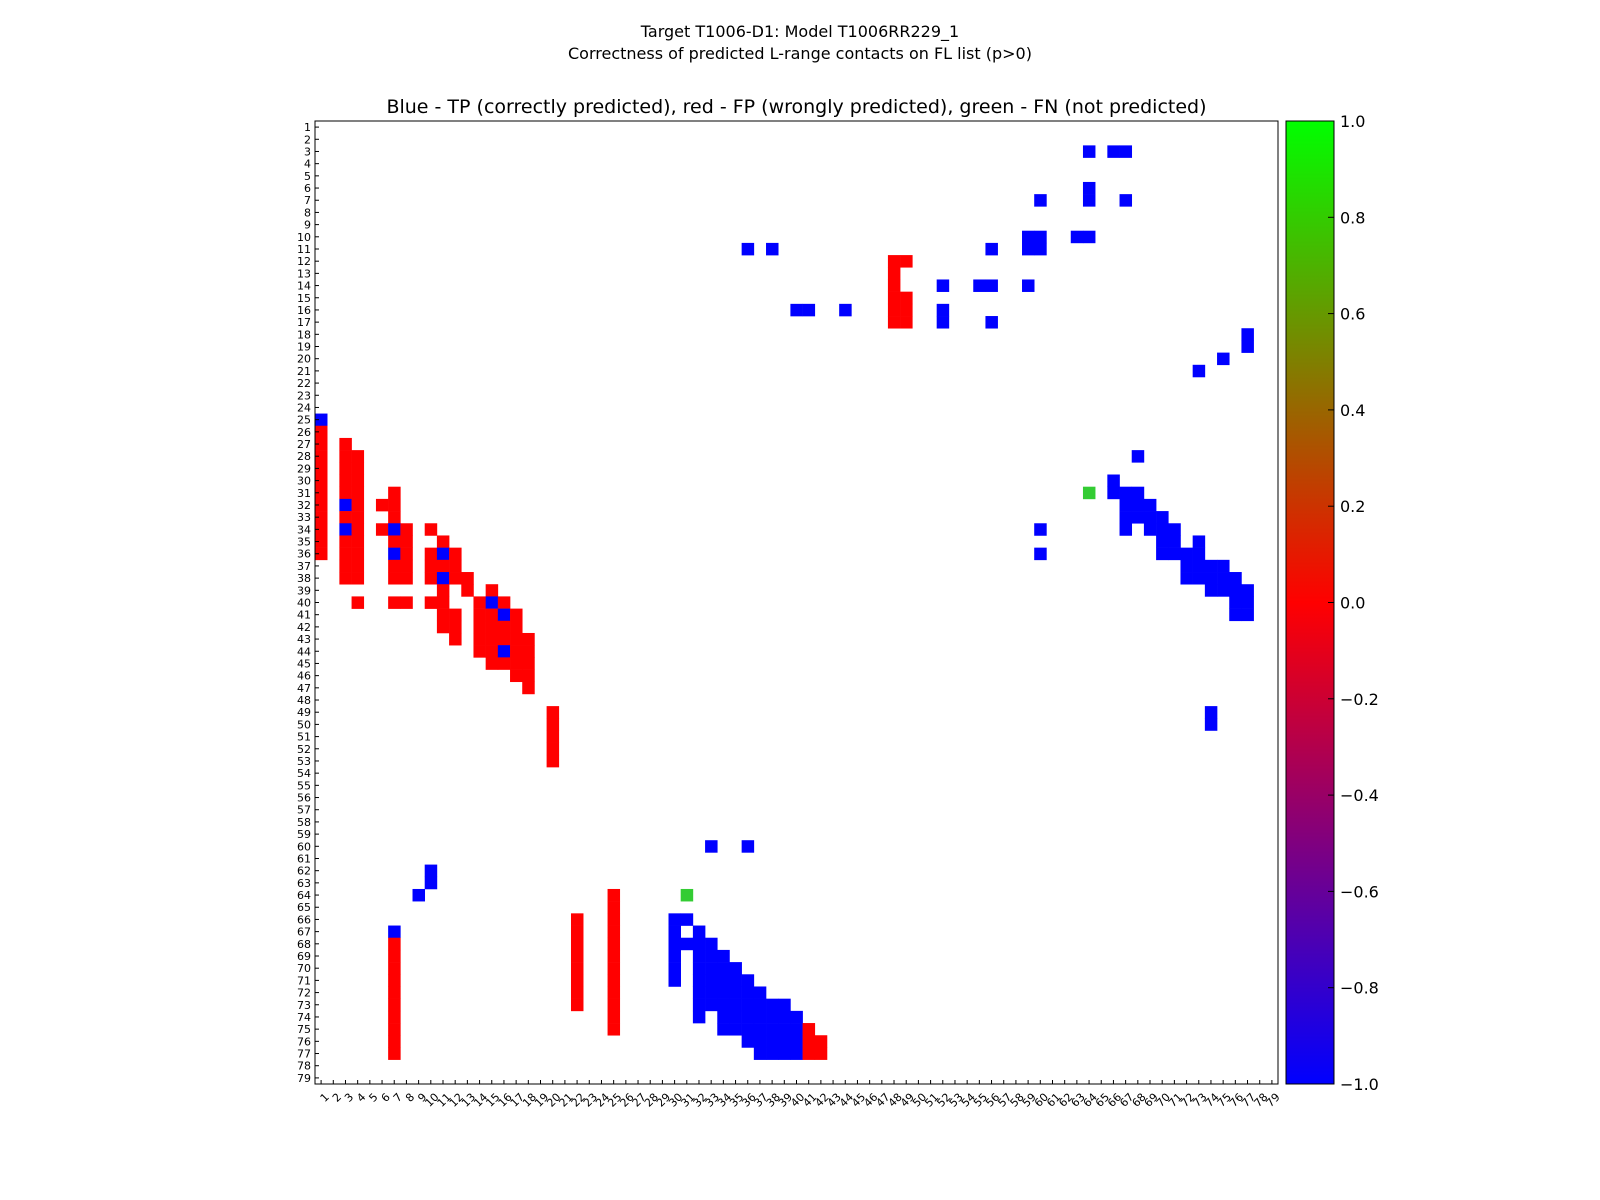 This screenshot has height=1200, width=1600. Describe the element at coordinates (304, 249) in the screenshot. I see `y-tick-label: 11` at that location.